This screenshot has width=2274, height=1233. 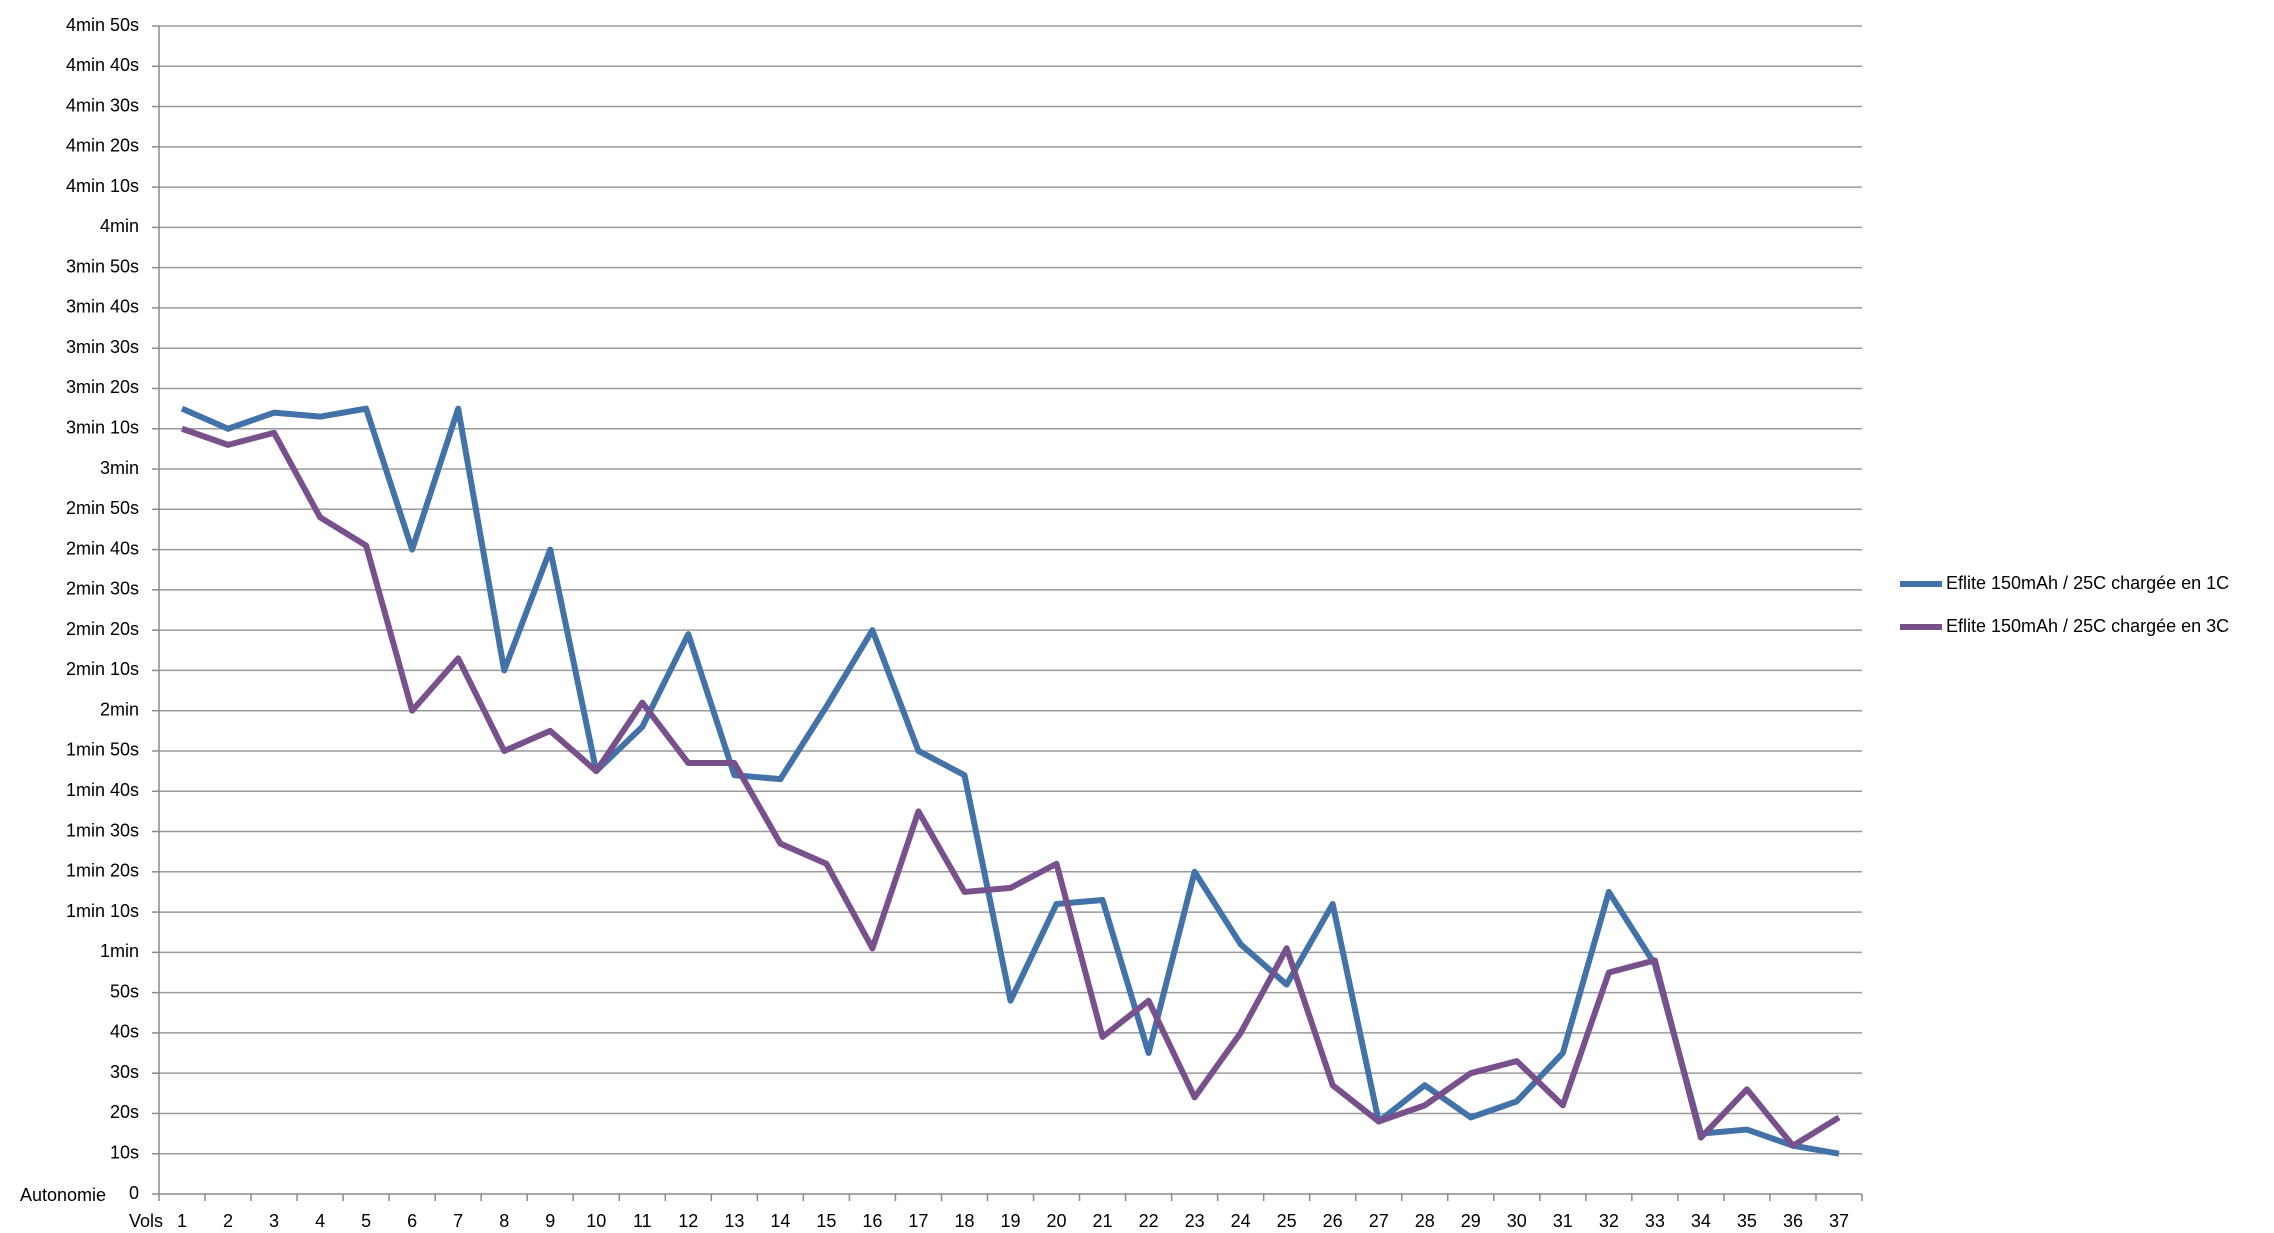 I want to click on x-tick-label: 9, so click(x=550, y=1221).